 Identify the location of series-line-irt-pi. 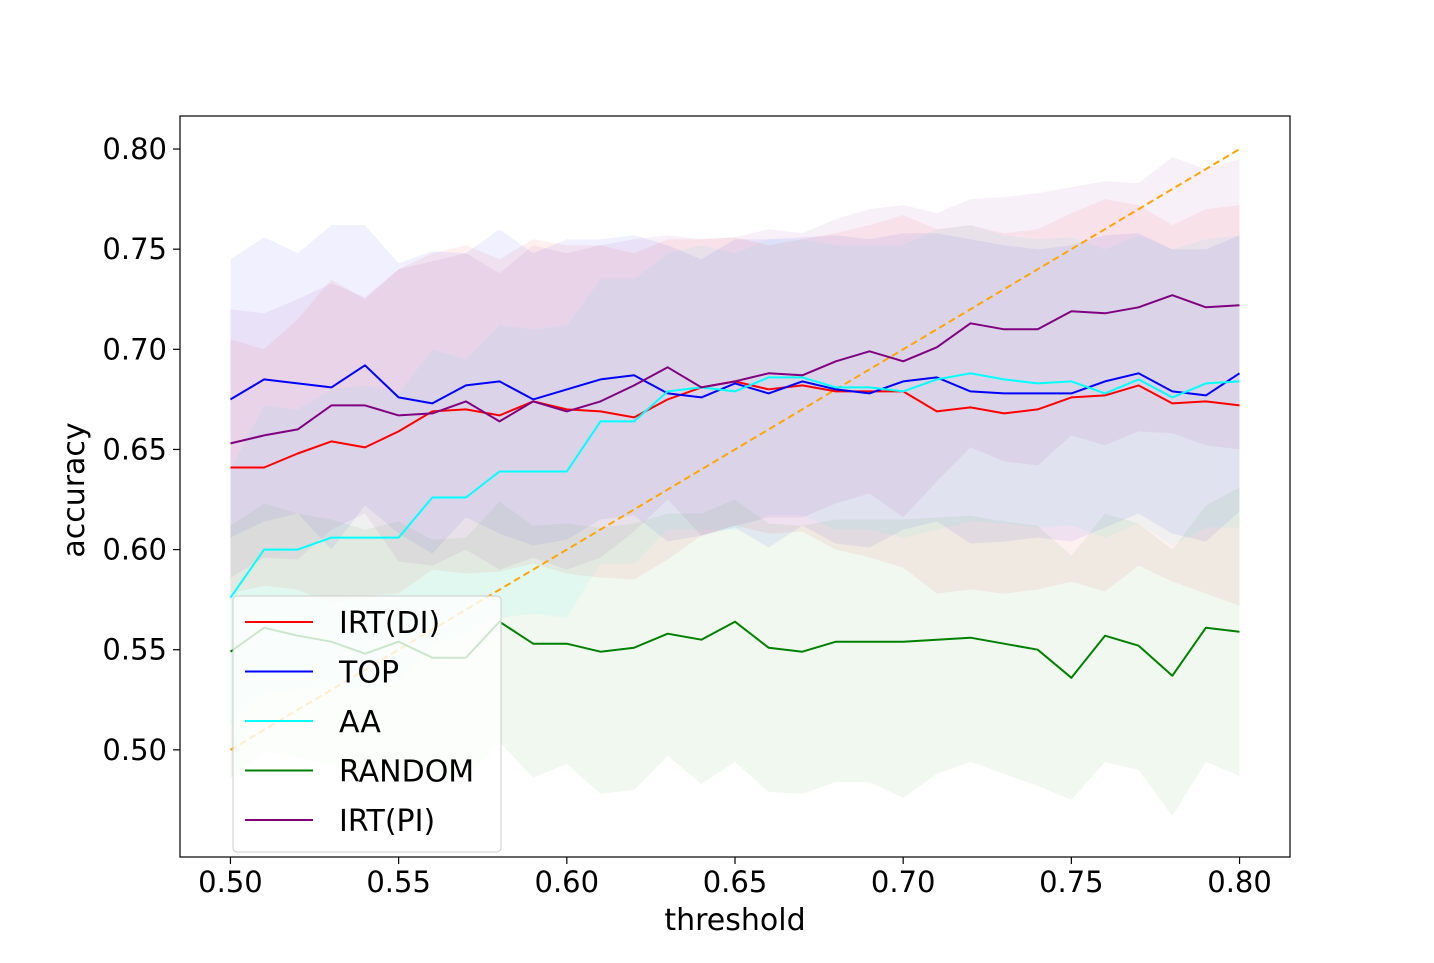
(735, 369).